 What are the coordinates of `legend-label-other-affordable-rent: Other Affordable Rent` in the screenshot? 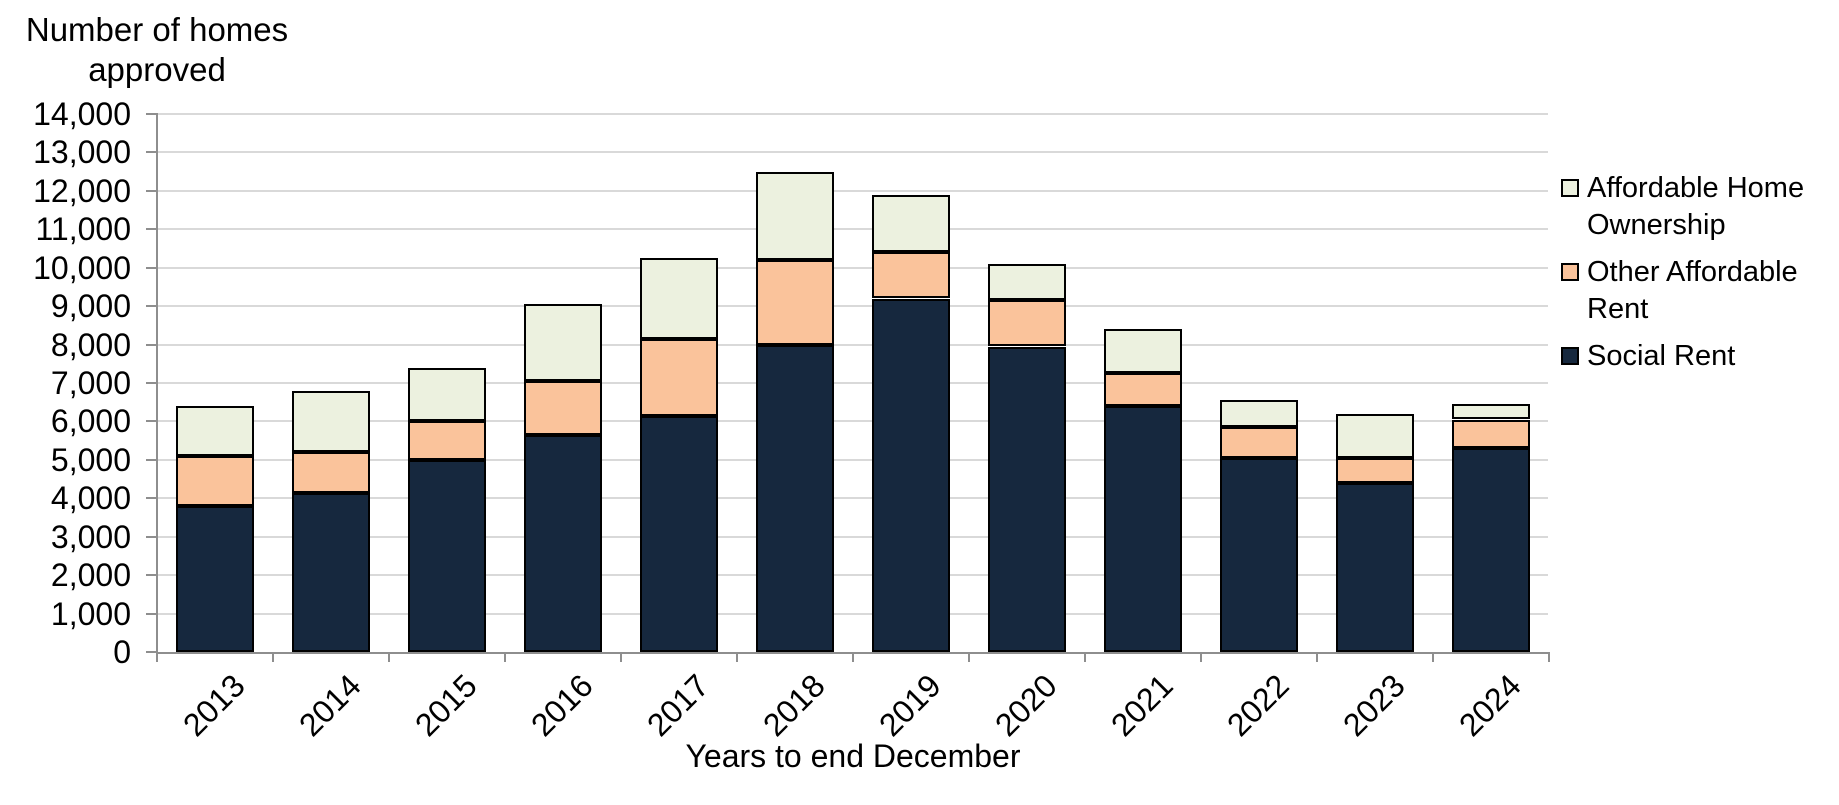 It's located at (1692, 290).